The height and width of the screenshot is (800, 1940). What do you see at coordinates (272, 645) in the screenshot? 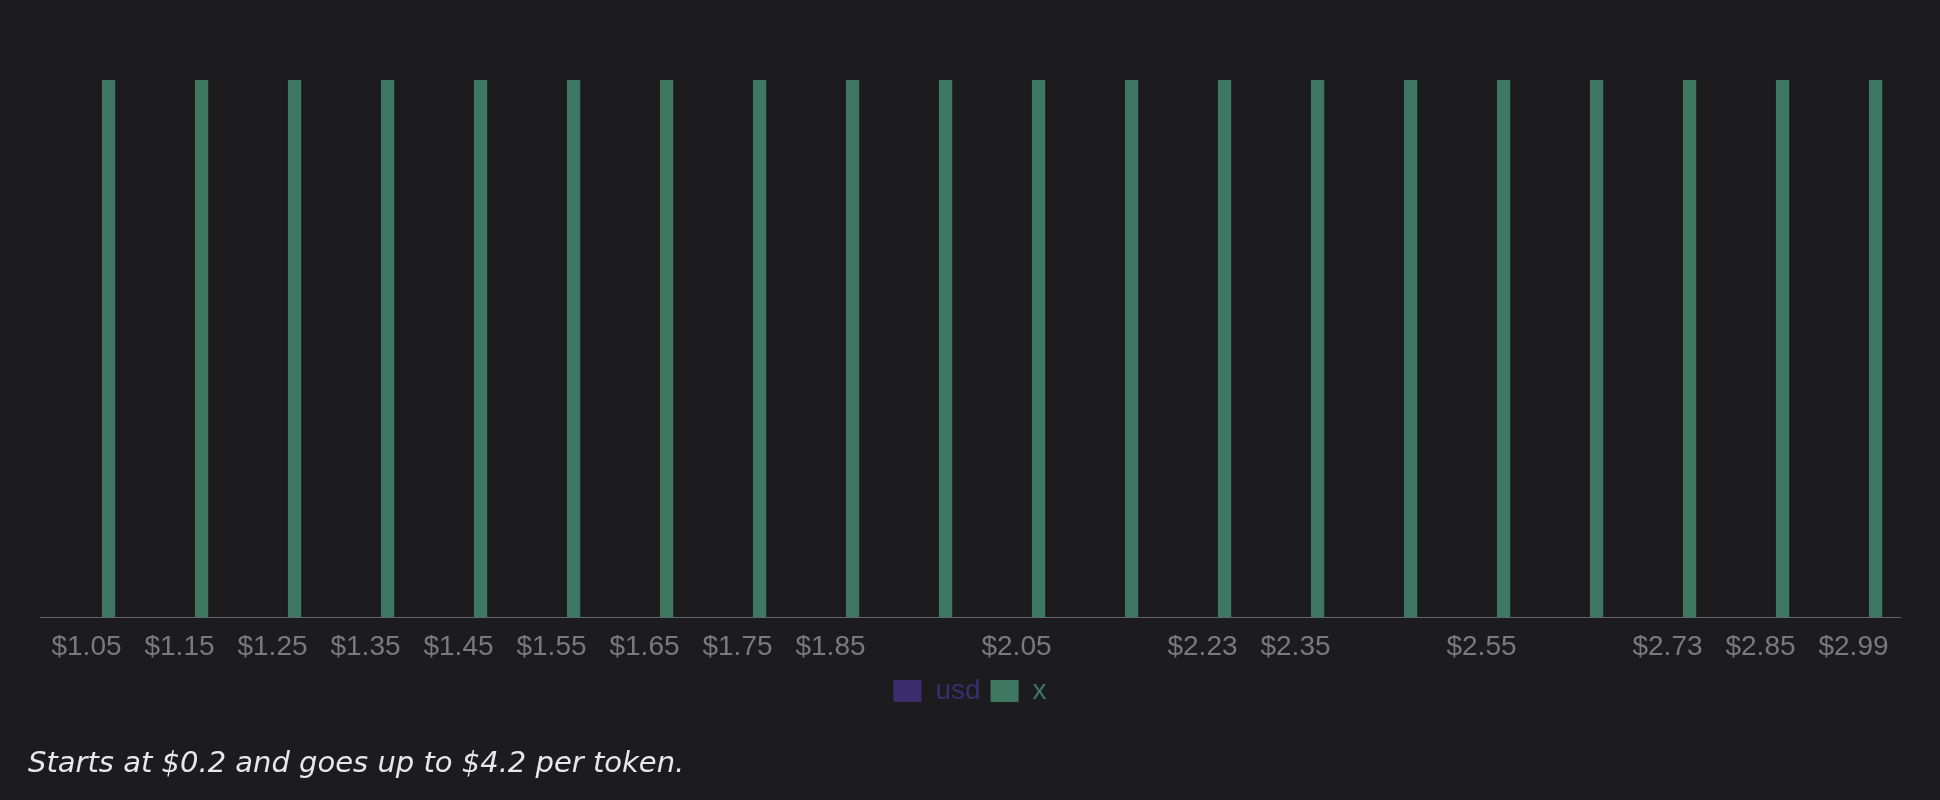
I see `x-tick-label: $1.25` at bounding box center [272, 645].